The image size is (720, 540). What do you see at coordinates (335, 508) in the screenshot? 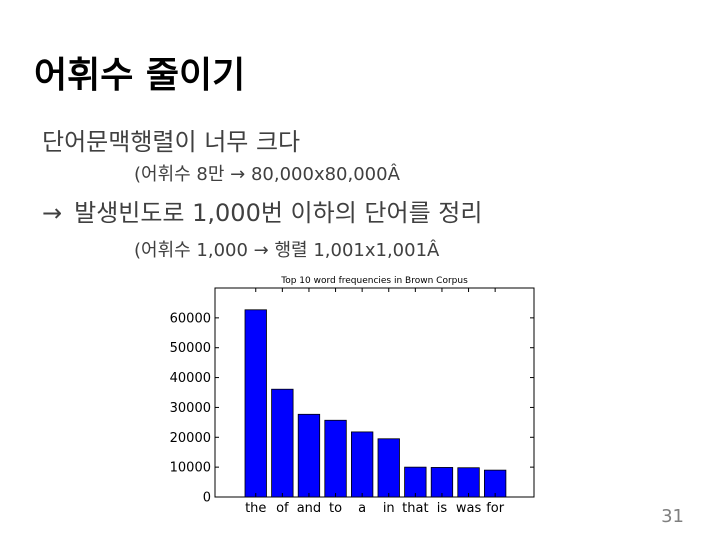
I see `x-tick-label: to` at bounding box center [335, 508].